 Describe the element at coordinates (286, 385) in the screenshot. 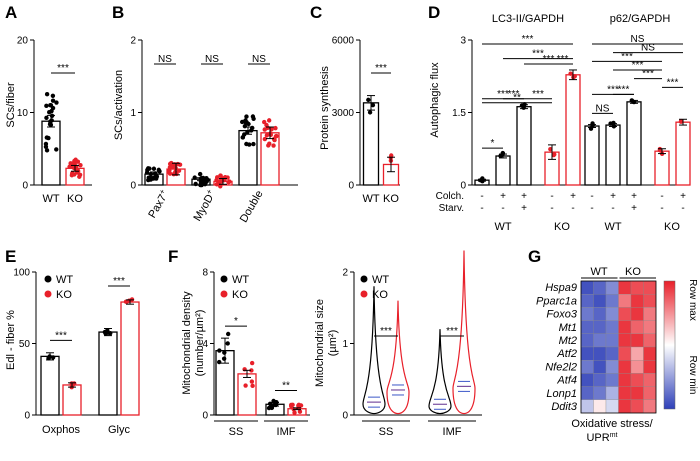

I see `panel-f-density-significance-label: **` at that location.